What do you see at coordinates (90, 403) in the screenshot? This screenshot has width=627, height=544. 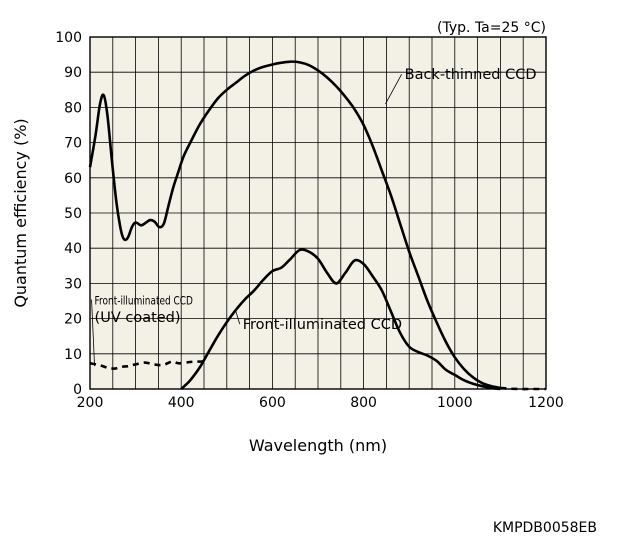 I see `x-tick-label: 200` at bounding box center [90, 403].